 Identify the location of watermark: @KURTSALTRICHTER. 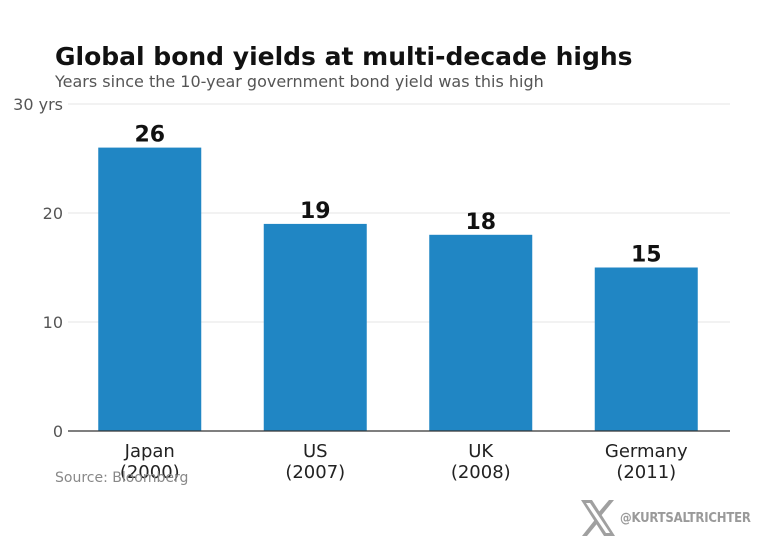
(664, 518).